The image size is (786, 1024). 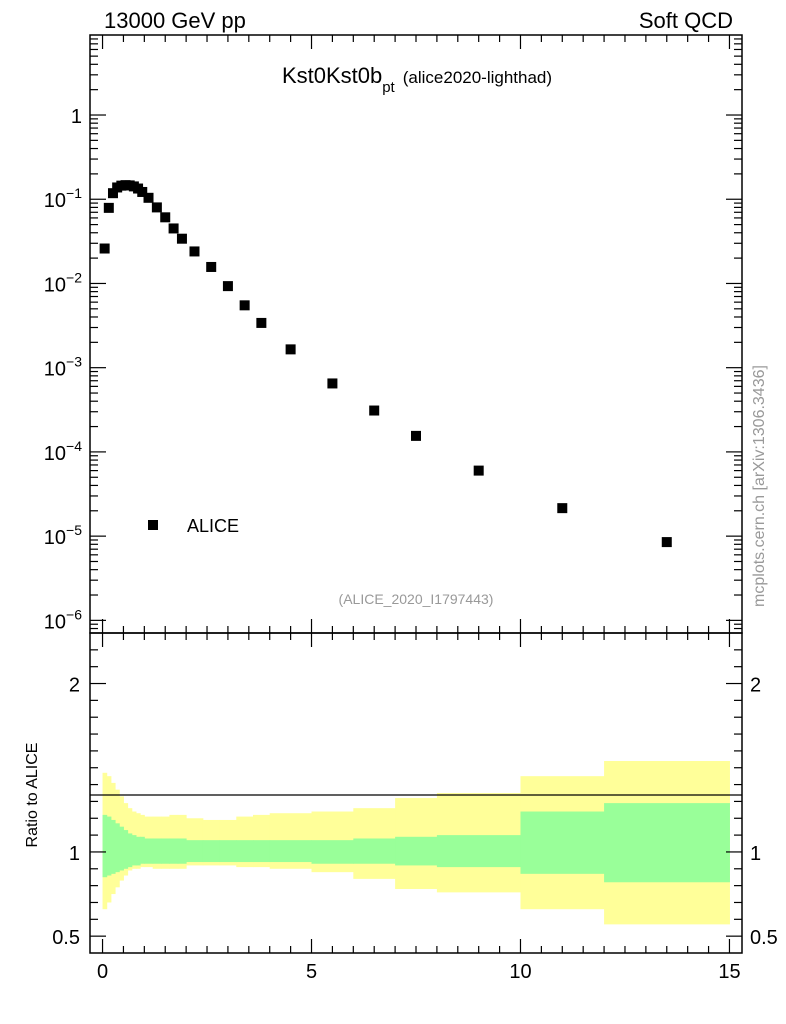 I want to click on y-tick-label: 1, so click(x=76, y=117).